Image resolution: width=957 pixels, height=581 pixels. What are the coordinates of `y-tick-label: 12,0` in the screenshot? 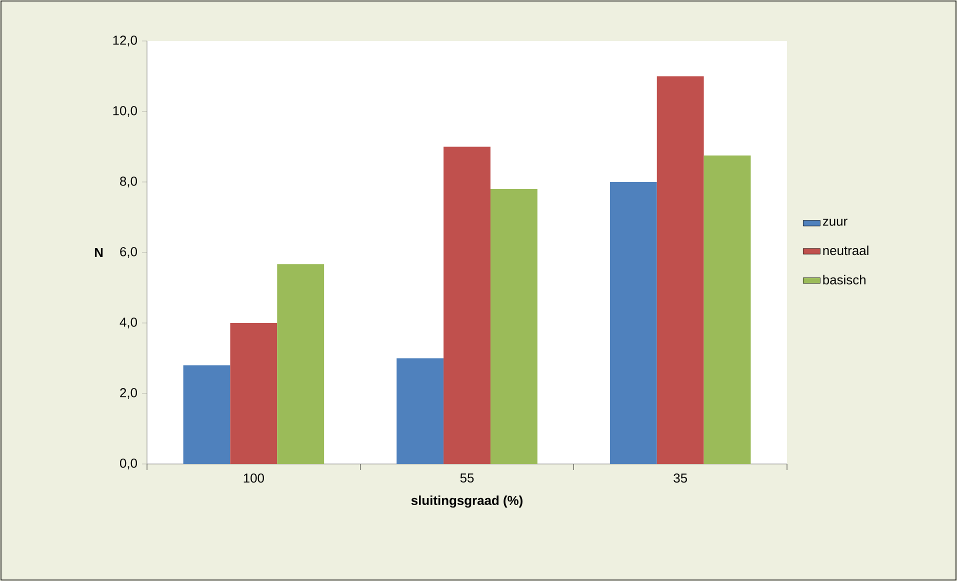 It's located at (125, 41).